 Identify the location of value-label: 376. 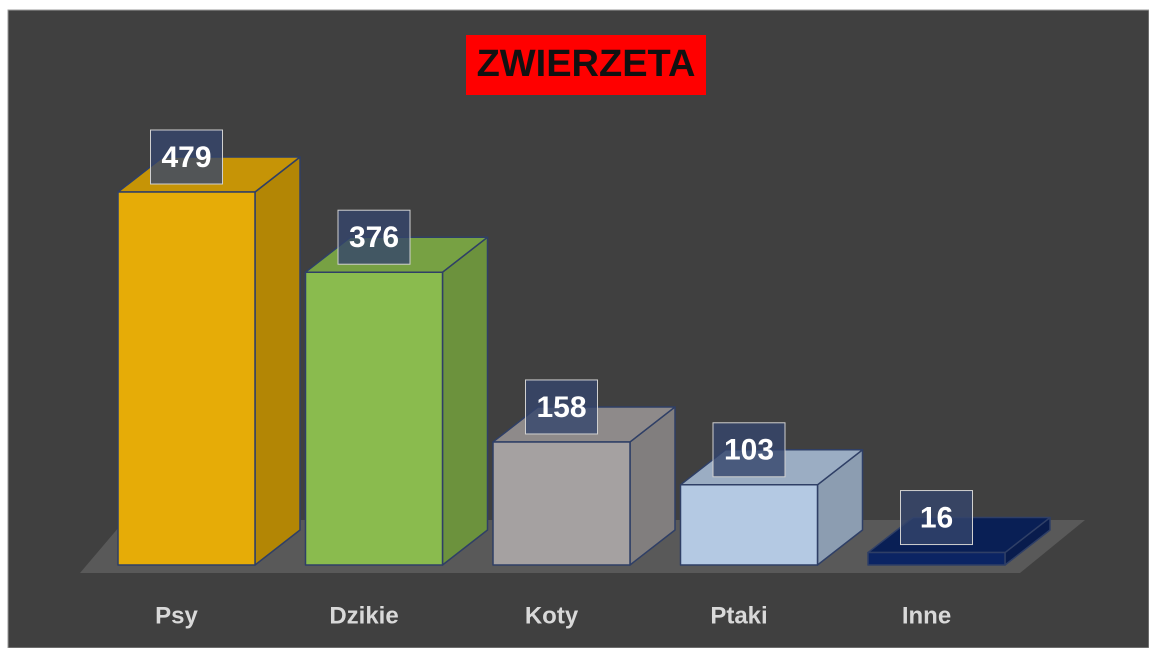
(374, 237).